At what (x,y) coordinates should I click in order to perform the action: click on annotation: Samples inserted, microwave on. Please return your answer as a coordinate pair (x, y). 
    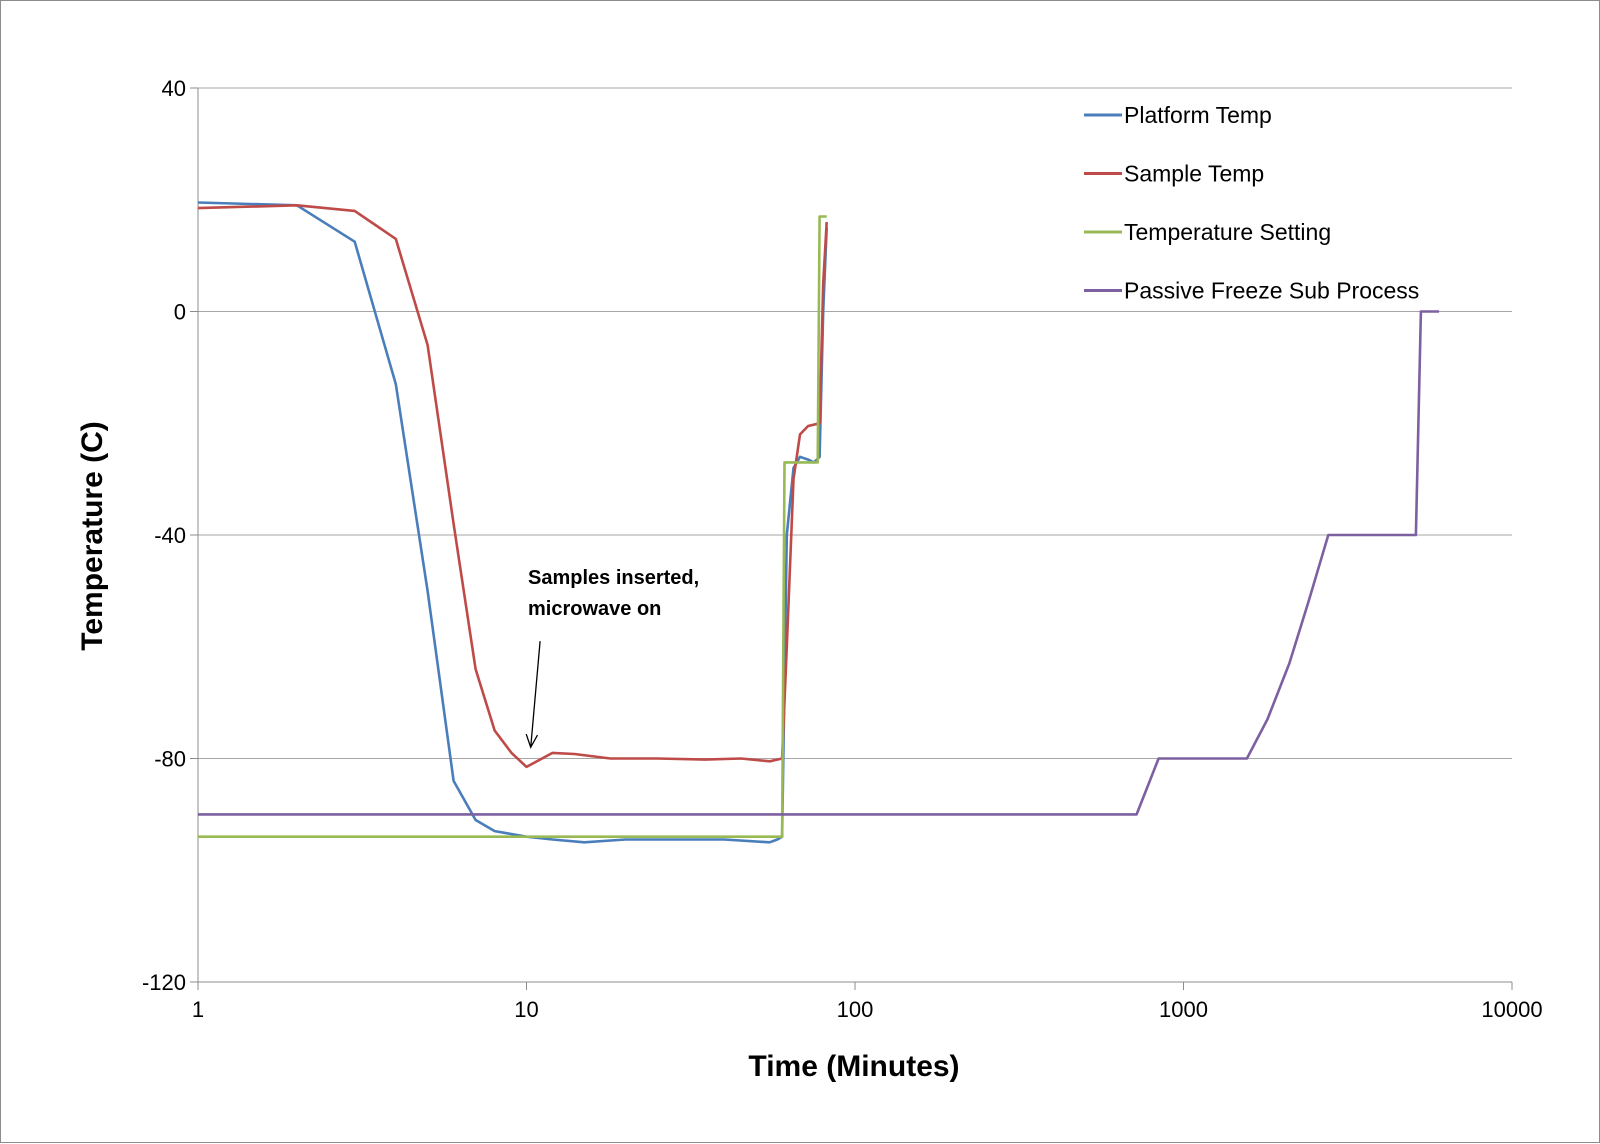
    Looking at the image, I should click on (612, 658).